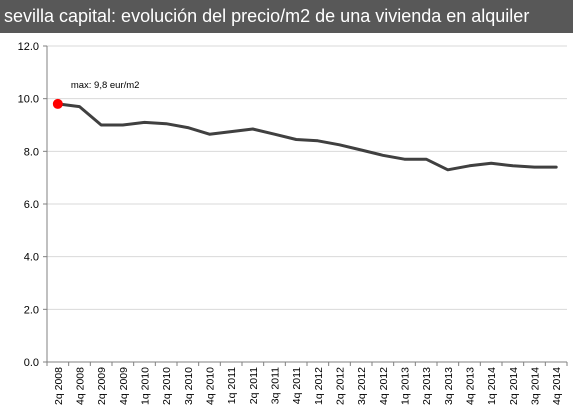 This screenshot has width=573, height=418. I want to click on x-tick-label: 4q 2012, so click(384, 386).